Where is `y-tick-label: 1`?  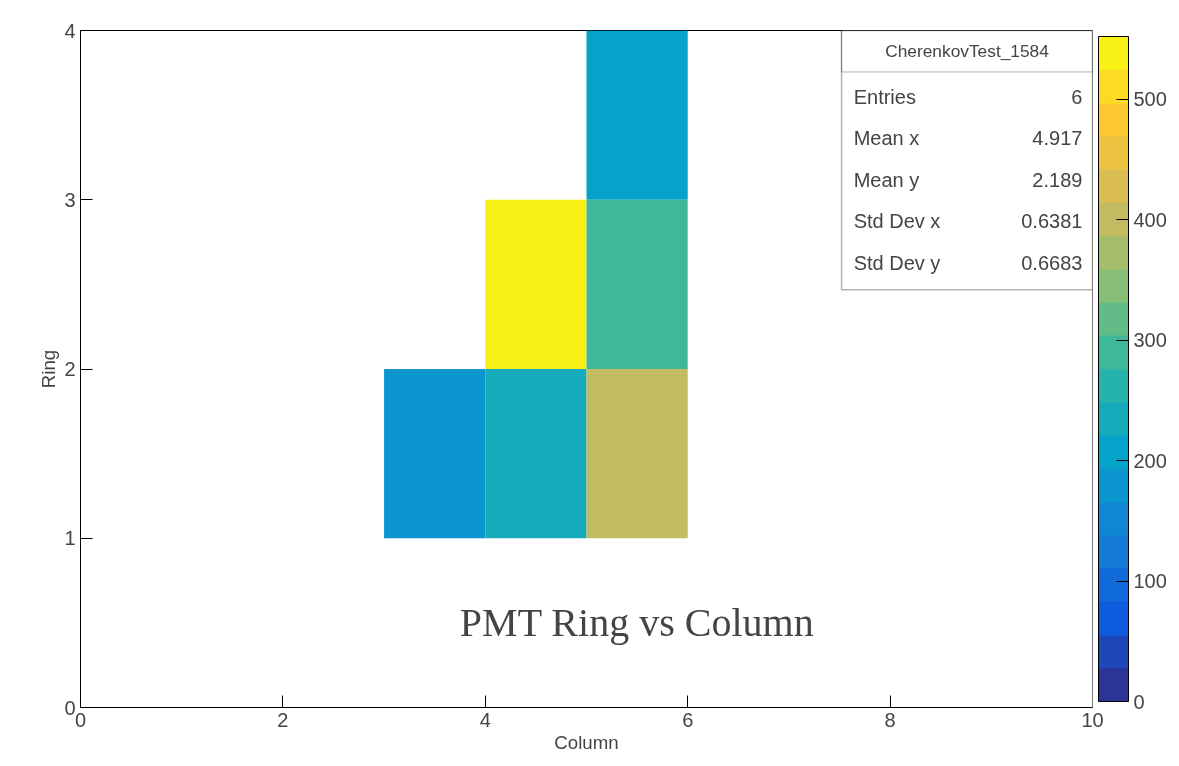 y-tick-label: 1 is located at coordinates (70, 538).